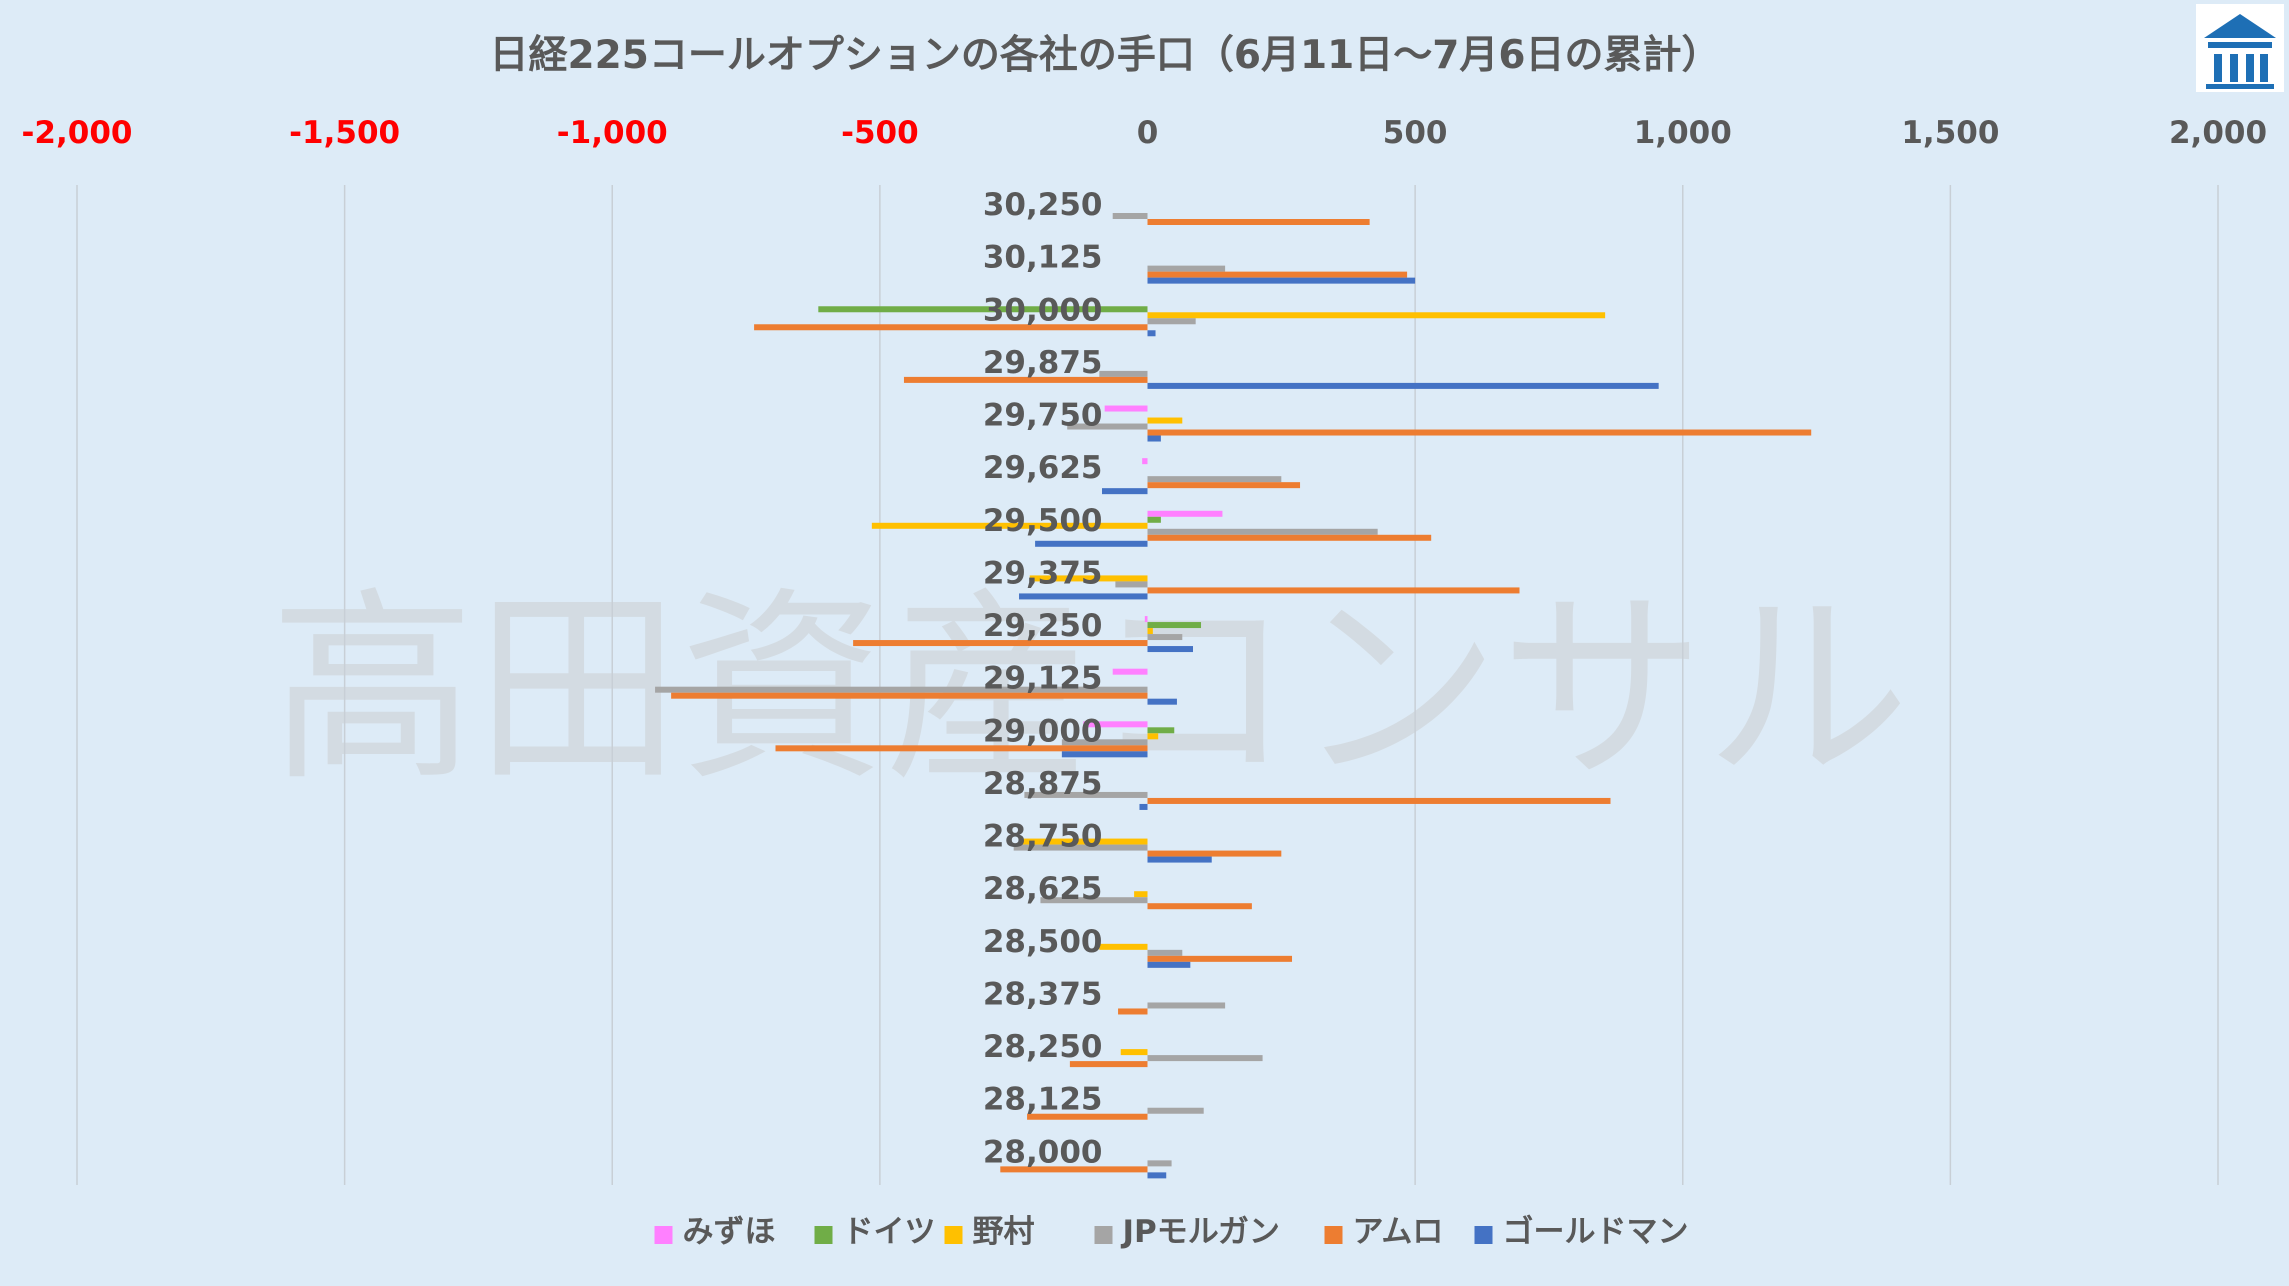 Image resolution: width=2289 pixels, height=1286 pixels. What do you see at coordinates (1043, 626) in the screenshot?
I see `category-label: 29,250` at bounding box center [1043, 626].